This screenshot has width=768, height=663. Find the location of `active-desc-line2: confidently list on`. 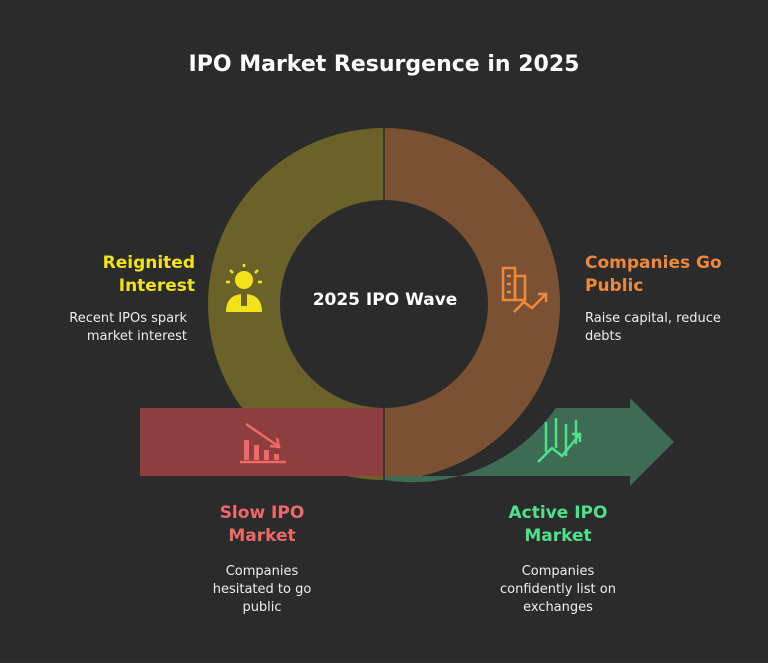

active-desc-line2: confidently list on is located at coordinates (558, 589).